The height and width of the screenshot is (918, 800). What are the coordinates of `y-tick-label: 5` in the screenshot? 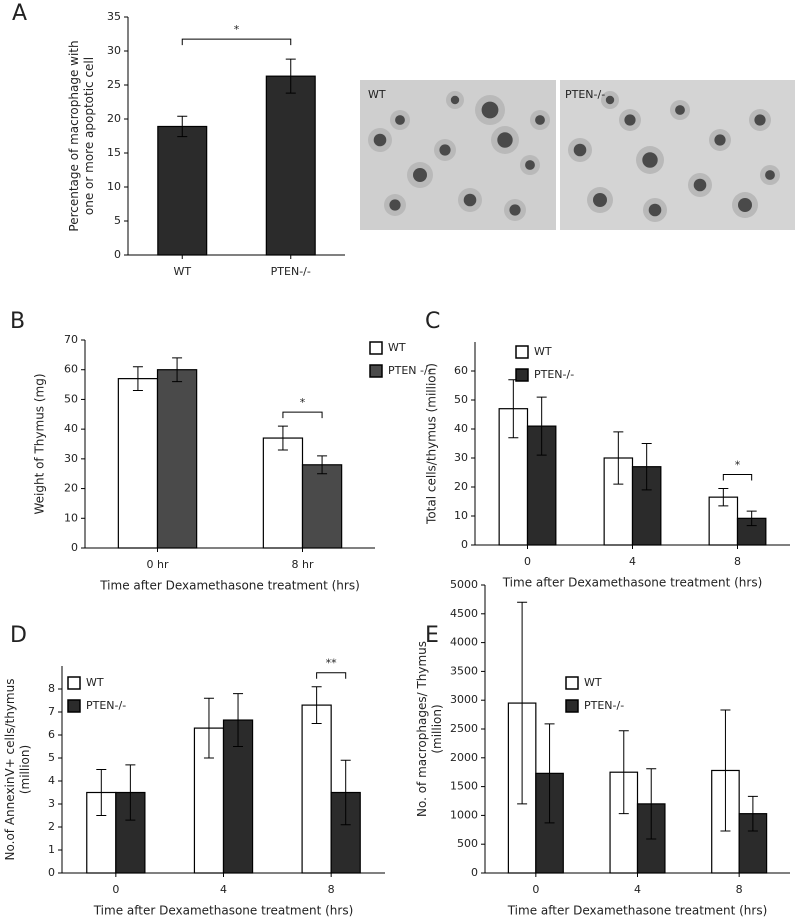 It's located at (117, 220).